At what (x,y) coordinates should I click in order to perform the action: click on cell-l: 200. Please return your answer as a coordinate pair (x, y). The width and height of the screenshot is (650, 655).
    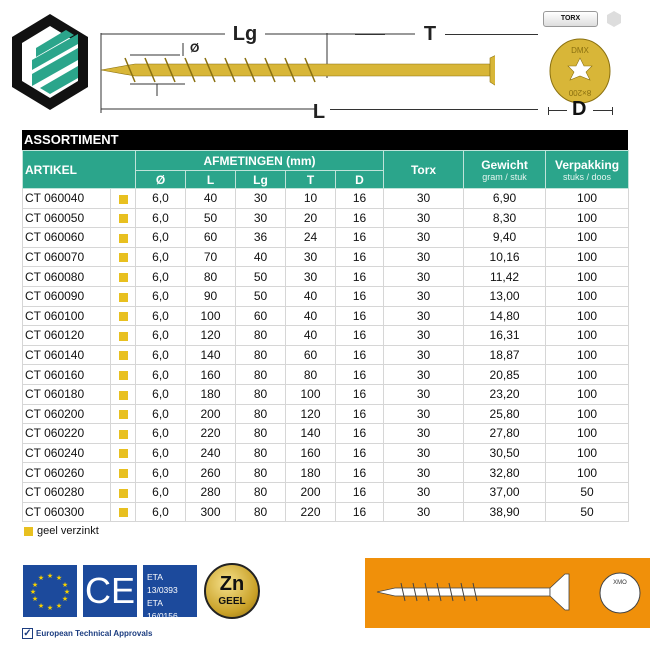
    Looking at the image, I should click on (210, 414).